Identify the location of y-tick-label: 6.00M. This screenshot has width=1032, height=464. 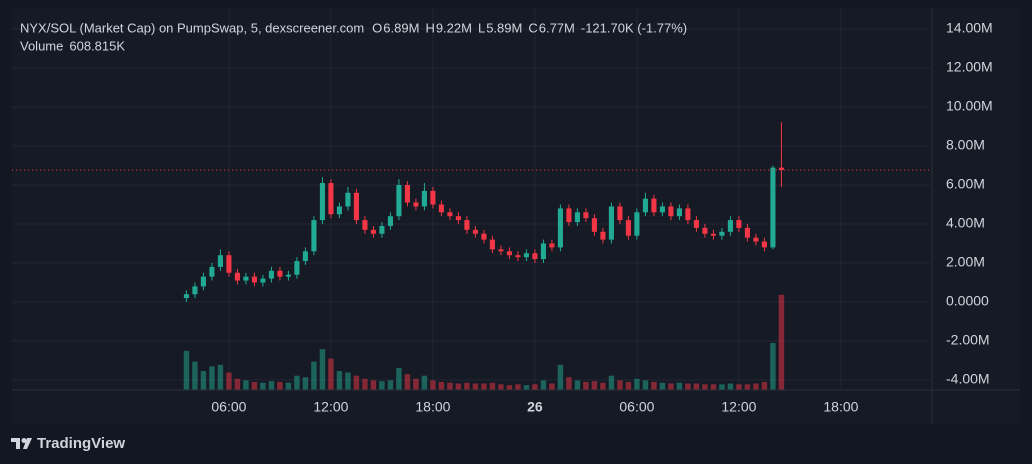
(965, 184).